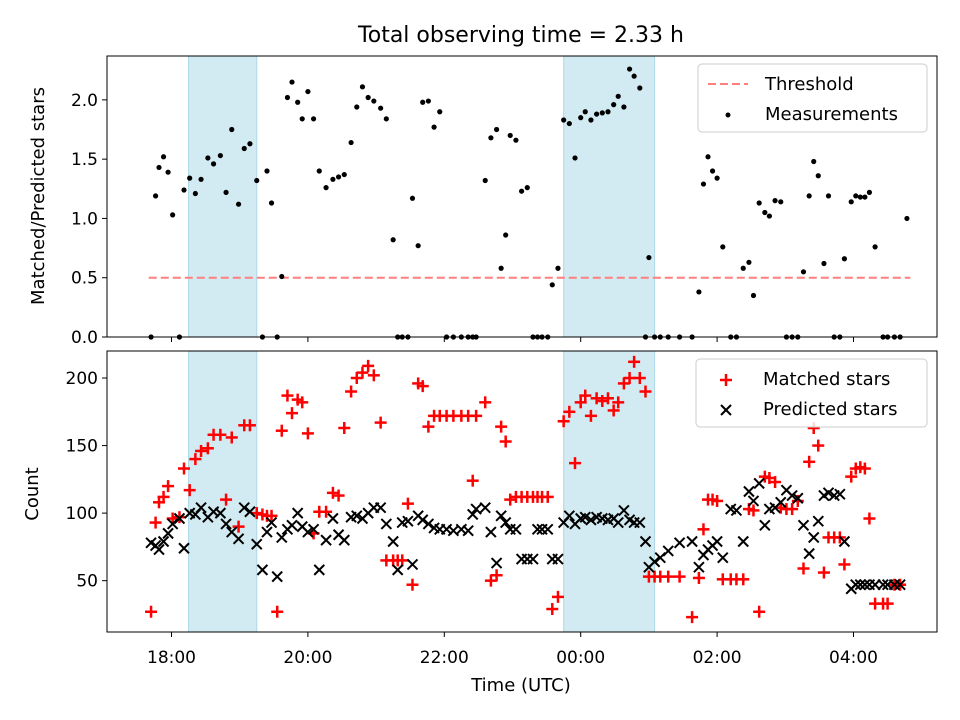  What do you see at coordinates (831, 114) in the screenshot?
I see `legend-measurements-label: Measurements` at bounding box center [831, 114].